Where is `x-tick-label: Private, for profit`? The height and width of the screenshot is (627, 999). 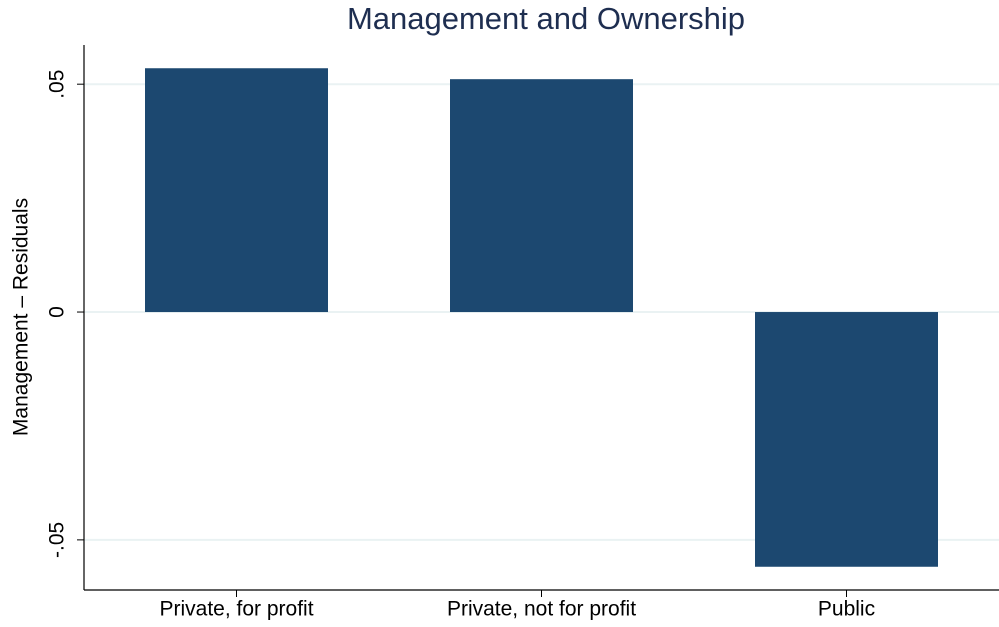
x-tick-label: Private, for profit is located at coordinates (236, 609).